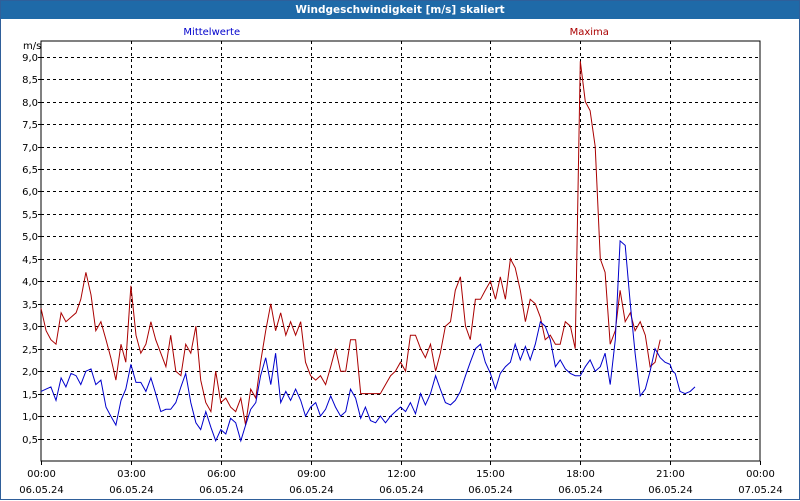  I want to click on x-tick-time-label: 18:00, so click(580, 474).